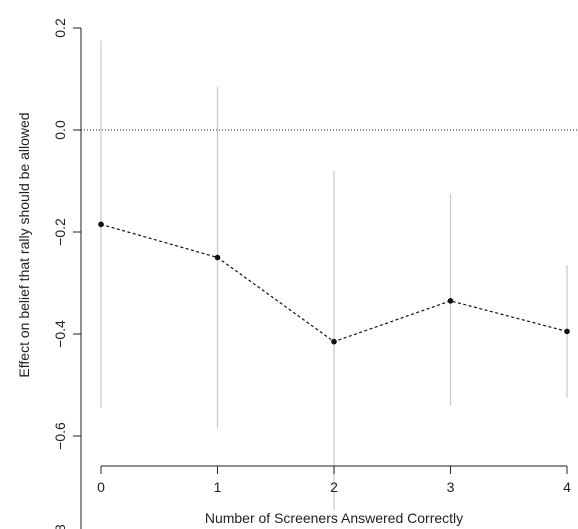 This screenshot has width=578, height=529. Describe the element at coordinates (567, 487) in the screenshot. I see `x-tick-label: 4` at that location.